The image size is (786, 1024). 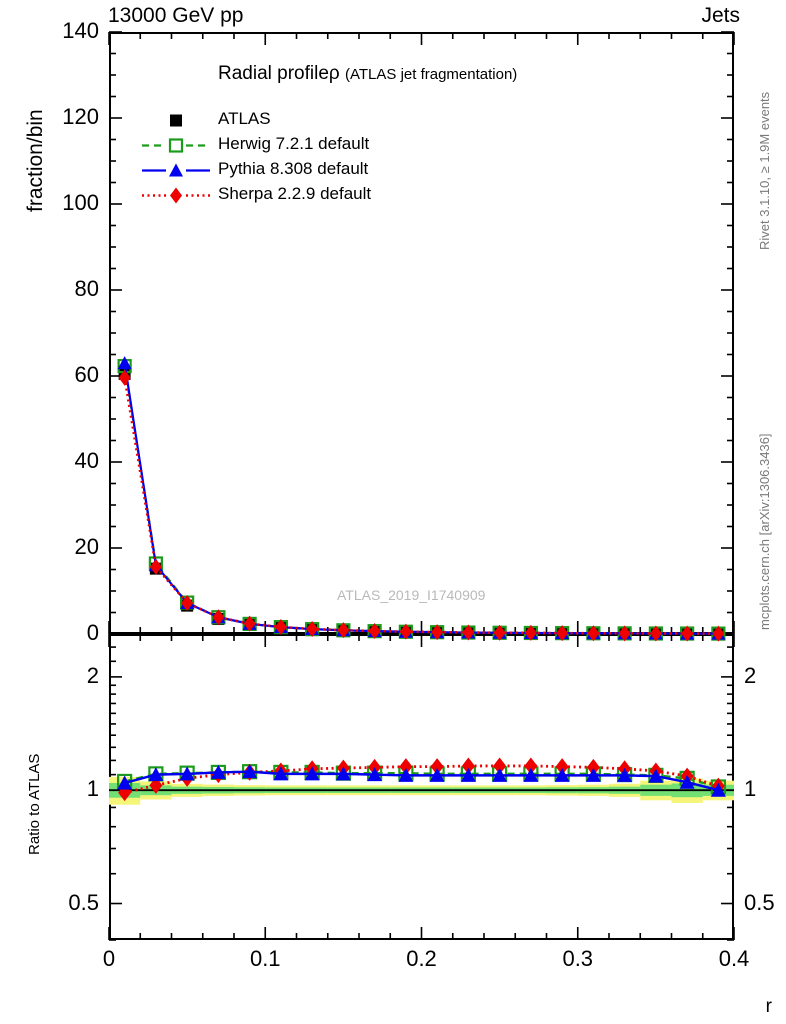 I want to click on legend-marker-diamond-filled, so click(x=176, y=195).